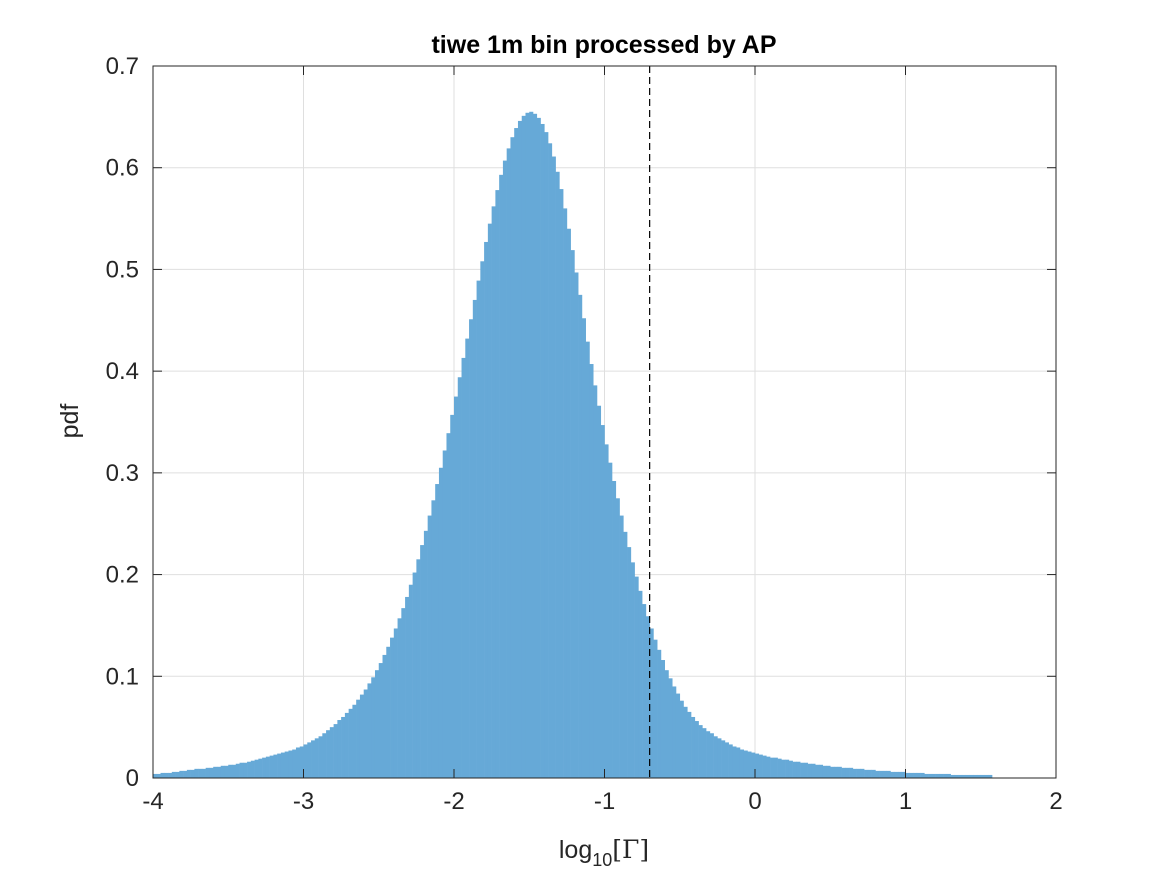  I want to click on y-axis-label: pdf, so click(70, 421).